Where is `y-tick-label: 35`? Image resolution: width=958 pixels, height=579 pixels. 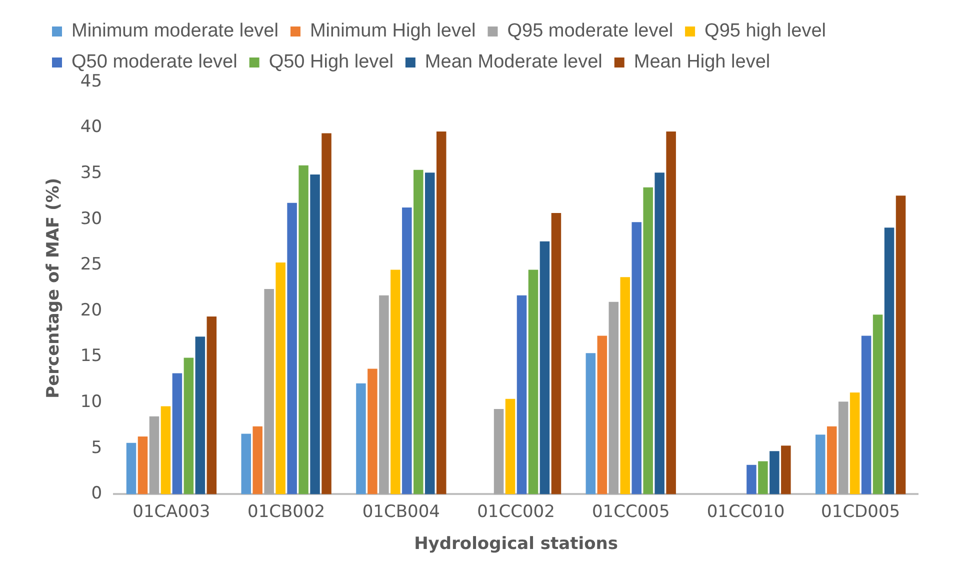 y-tick-label: 35 is located at coordinates (91, 173).